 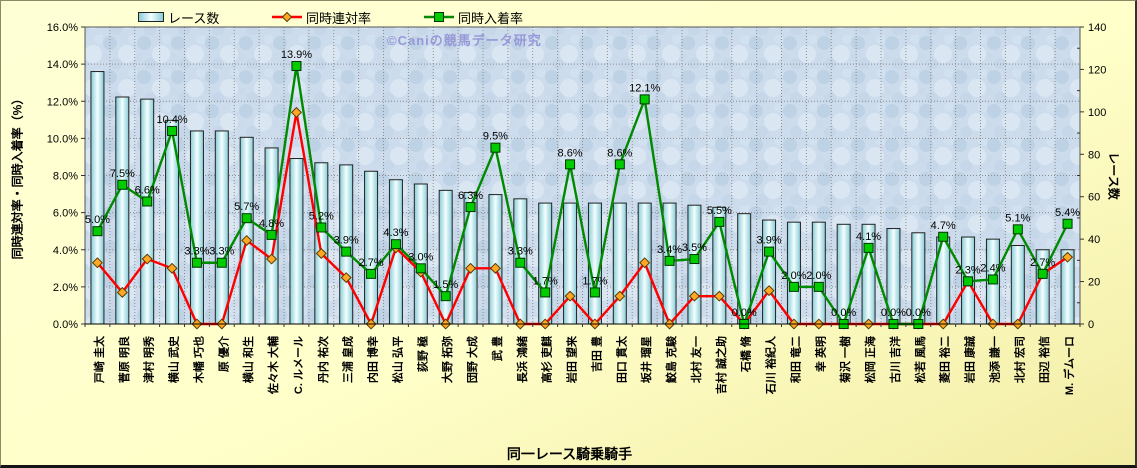 I want to click on right-axis-tick-label: 60, so click(x=1094, y=198).